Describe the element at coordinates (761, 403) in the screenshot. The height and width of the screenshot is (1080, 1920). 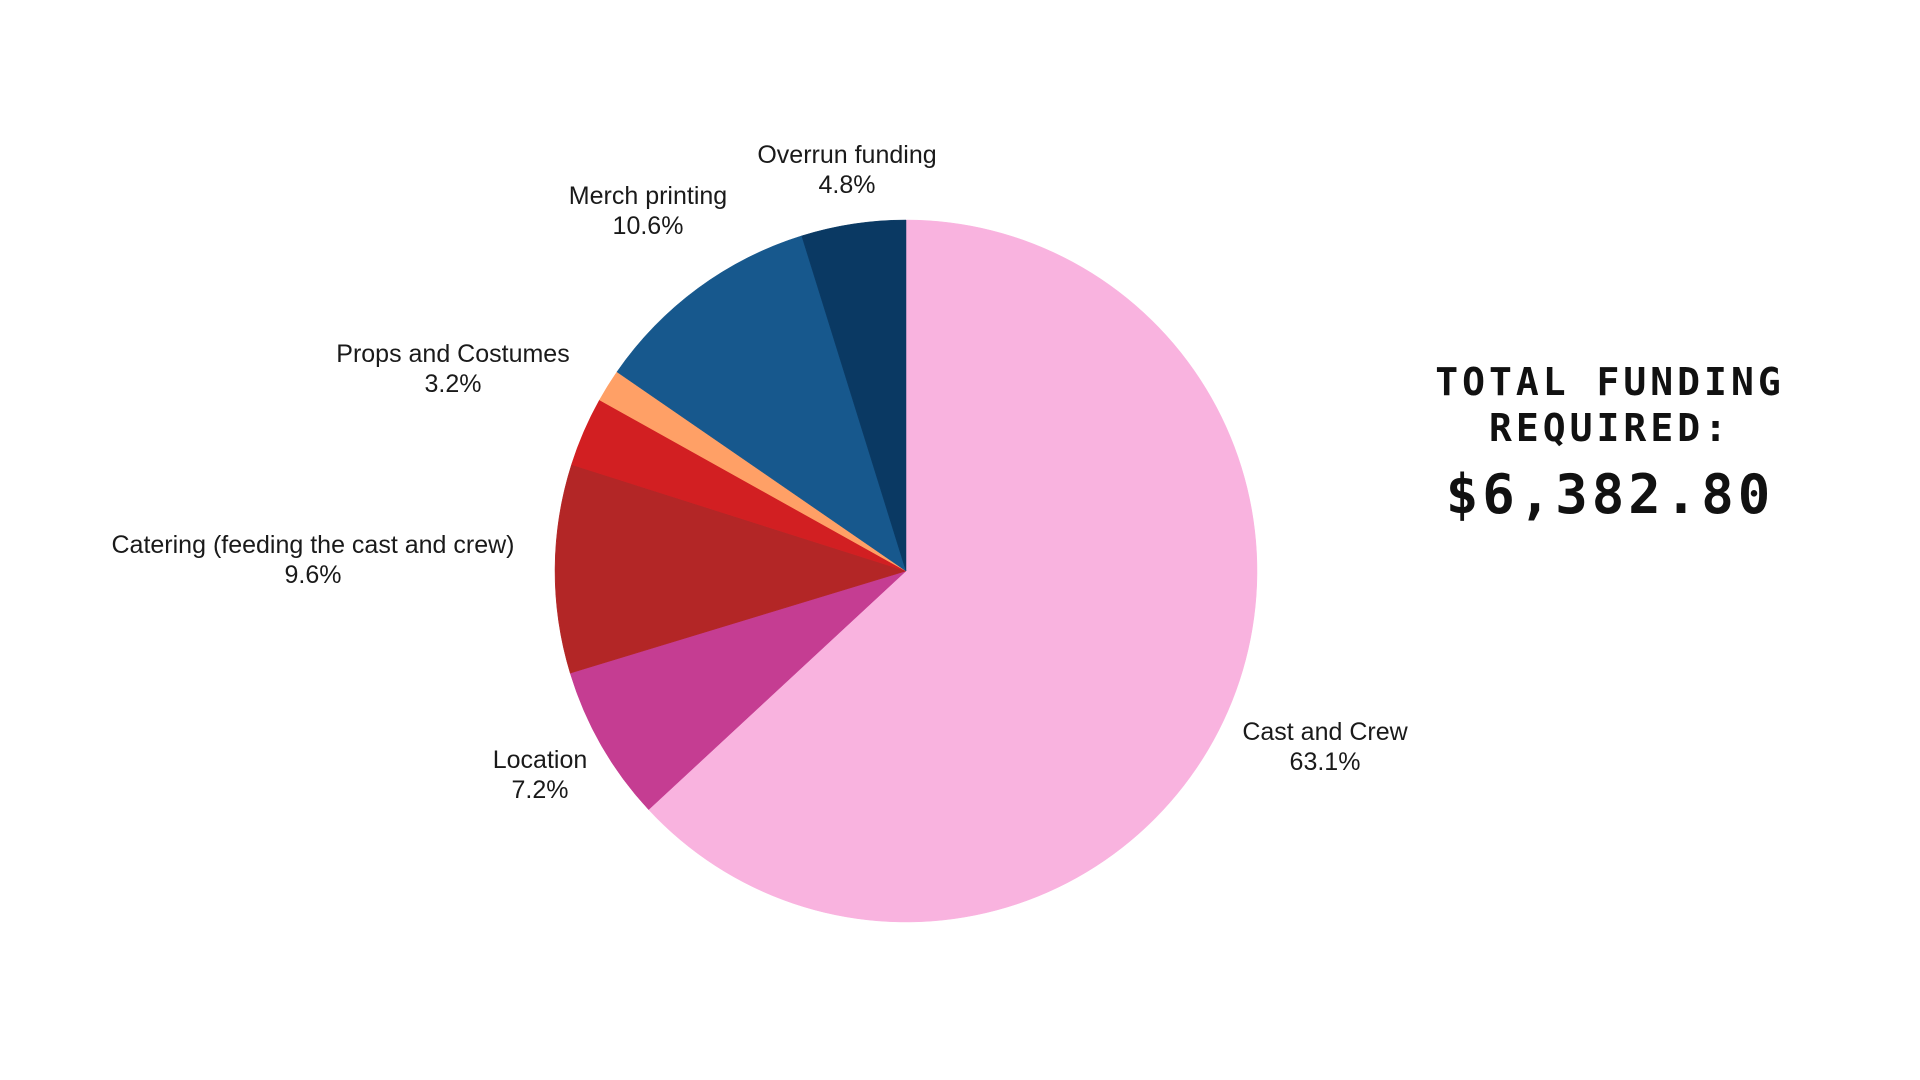
I see `pie-slice-merch-printing` at that location.